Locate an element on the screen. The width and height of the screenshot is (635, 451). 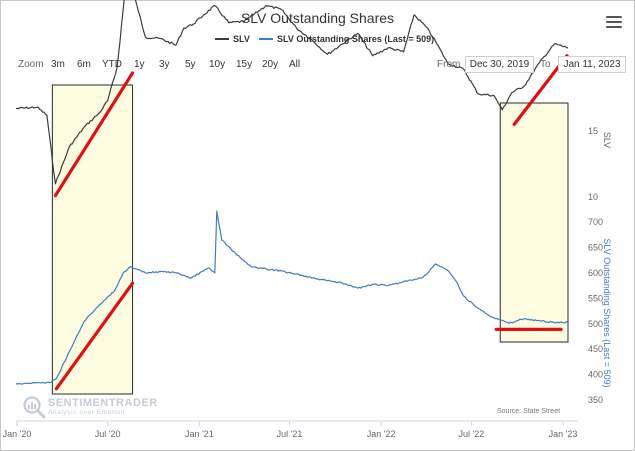
y-right-tick-label: 400 is located at coordinates (595, 375).